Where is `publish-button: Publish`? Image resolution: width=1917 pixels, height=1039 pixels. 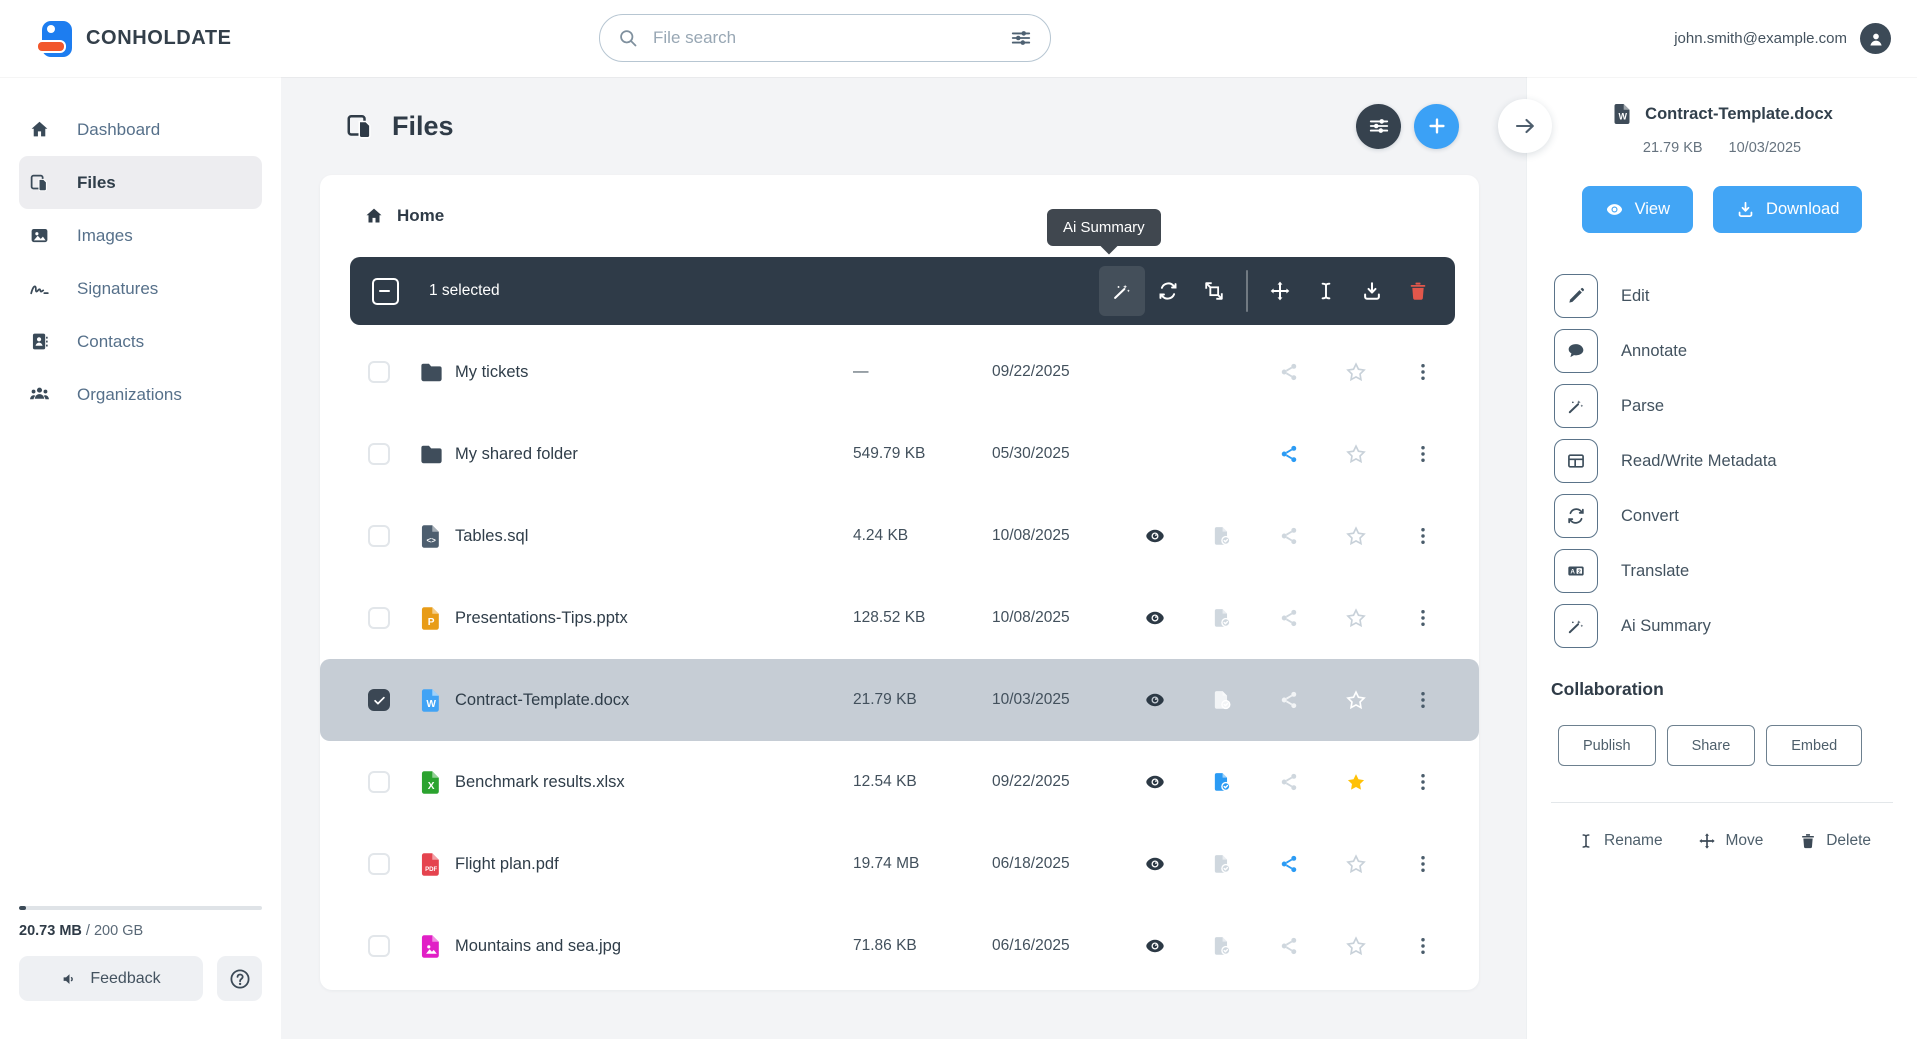
publish-button: Publish is located at coordinates (1607, 745).